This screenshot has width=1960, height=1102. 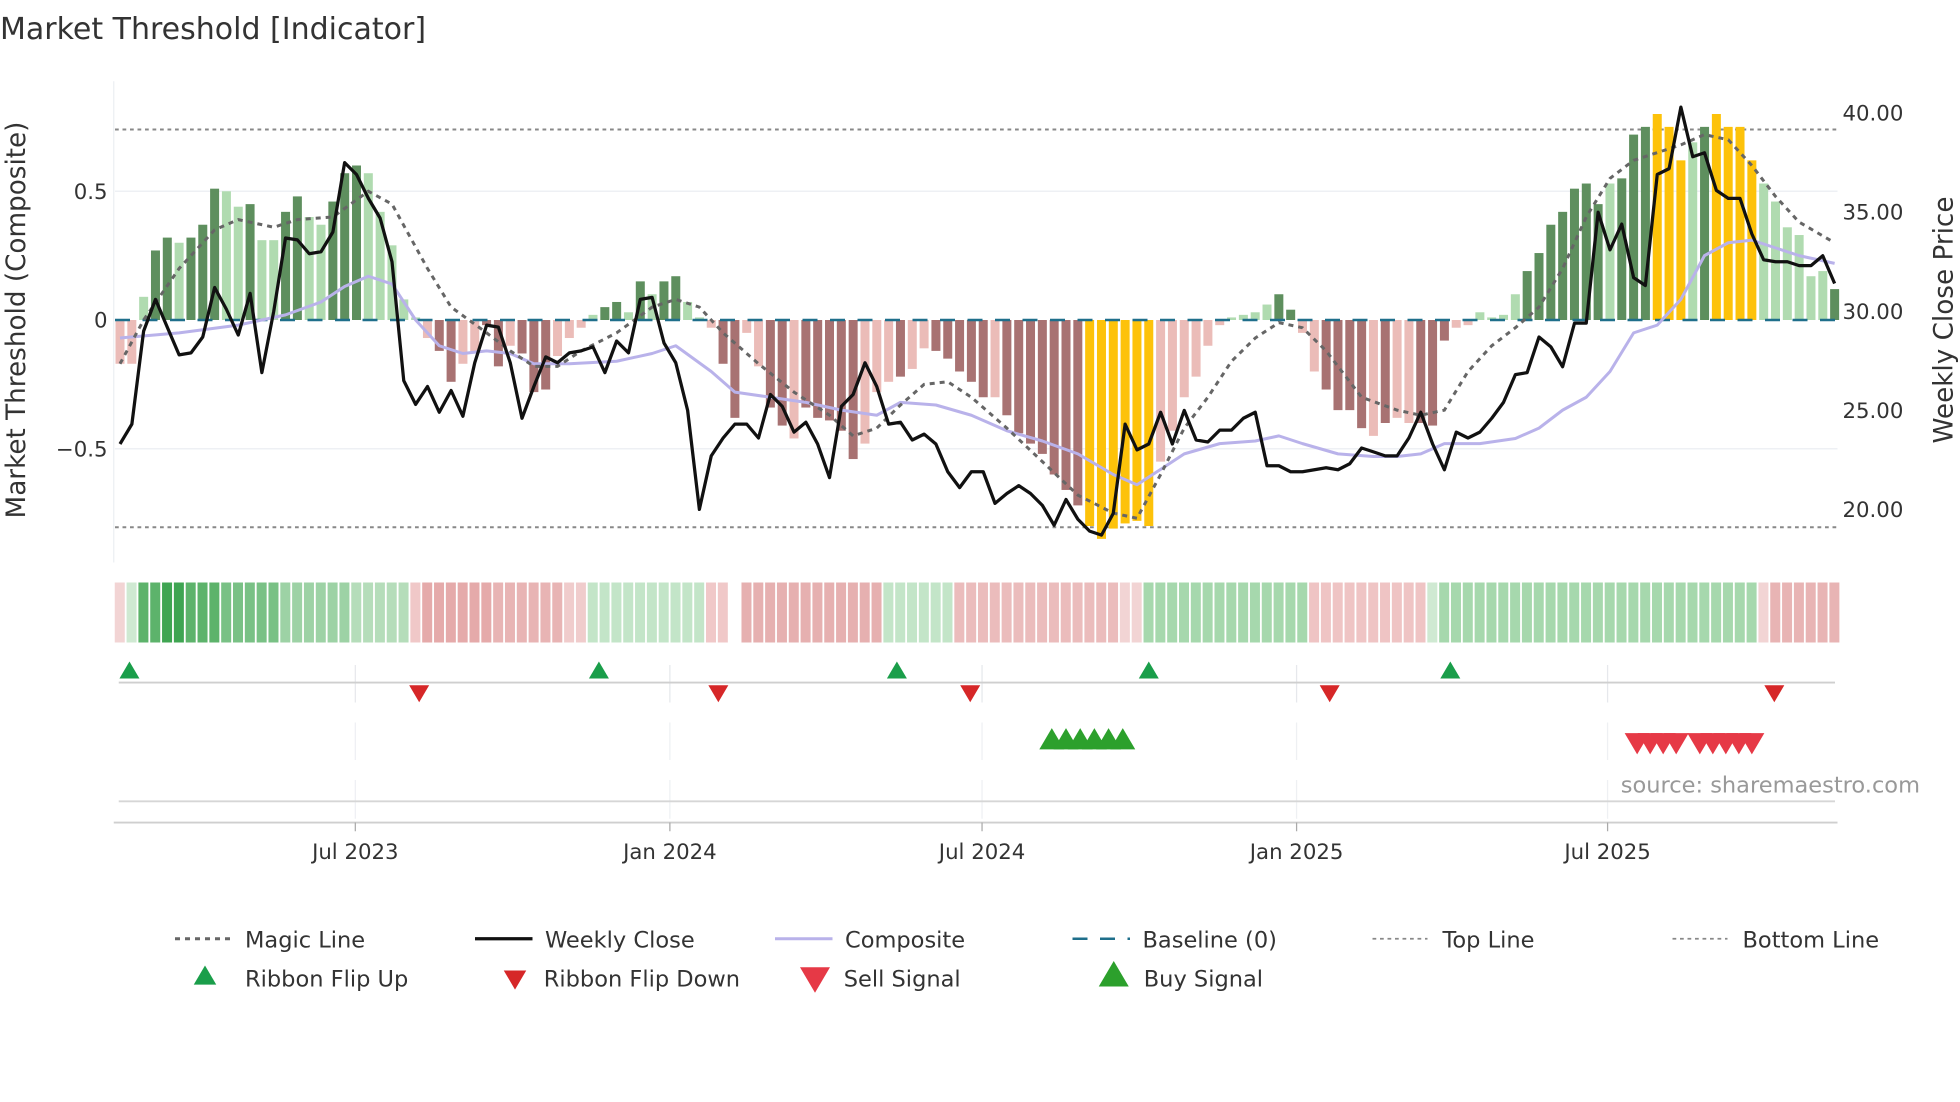 I want to click on x-tick-label: Jan 2024, so click(x=669, y=852).